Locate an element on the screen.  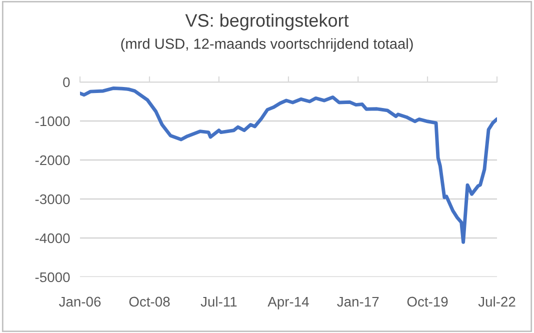
x-tick-label: Jan-17 is located at coordinates (358, 301).